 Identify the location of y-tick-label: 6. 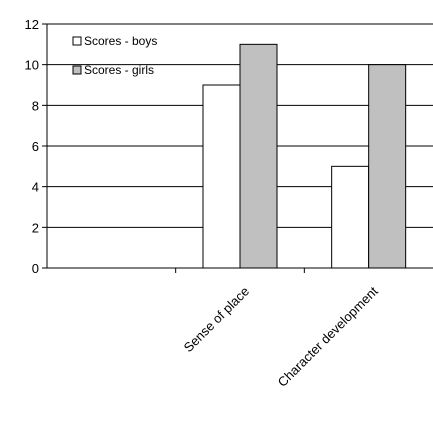
(35, 146).